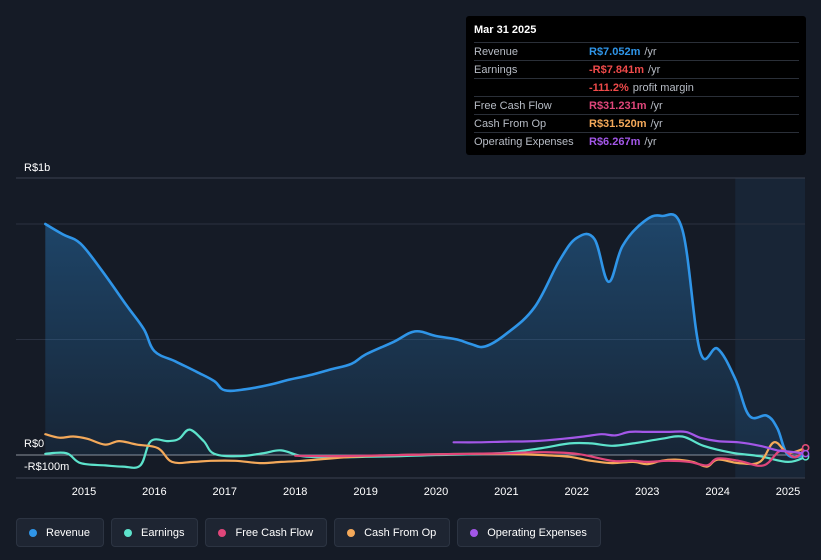 This screenshot has width=821, height=560. What do you see at coordinates (295, 492) in the screenshot?
I see `x-tick-label: 2018` at bounding box center [295, 492].